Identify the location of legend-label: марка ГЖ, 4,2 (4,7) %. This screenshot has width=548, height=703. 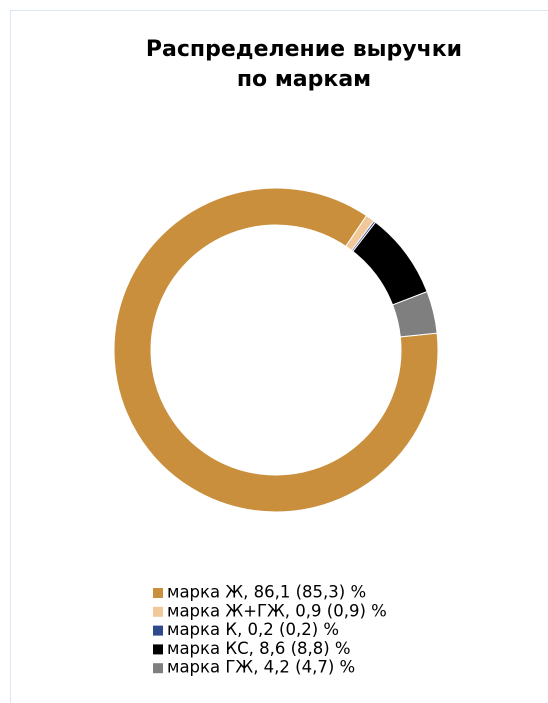
(261, 667).